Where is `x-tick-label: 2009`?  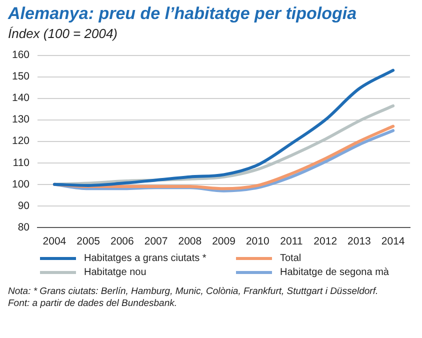 x-tick-label: 2009 is located at coordinates (224, 242).